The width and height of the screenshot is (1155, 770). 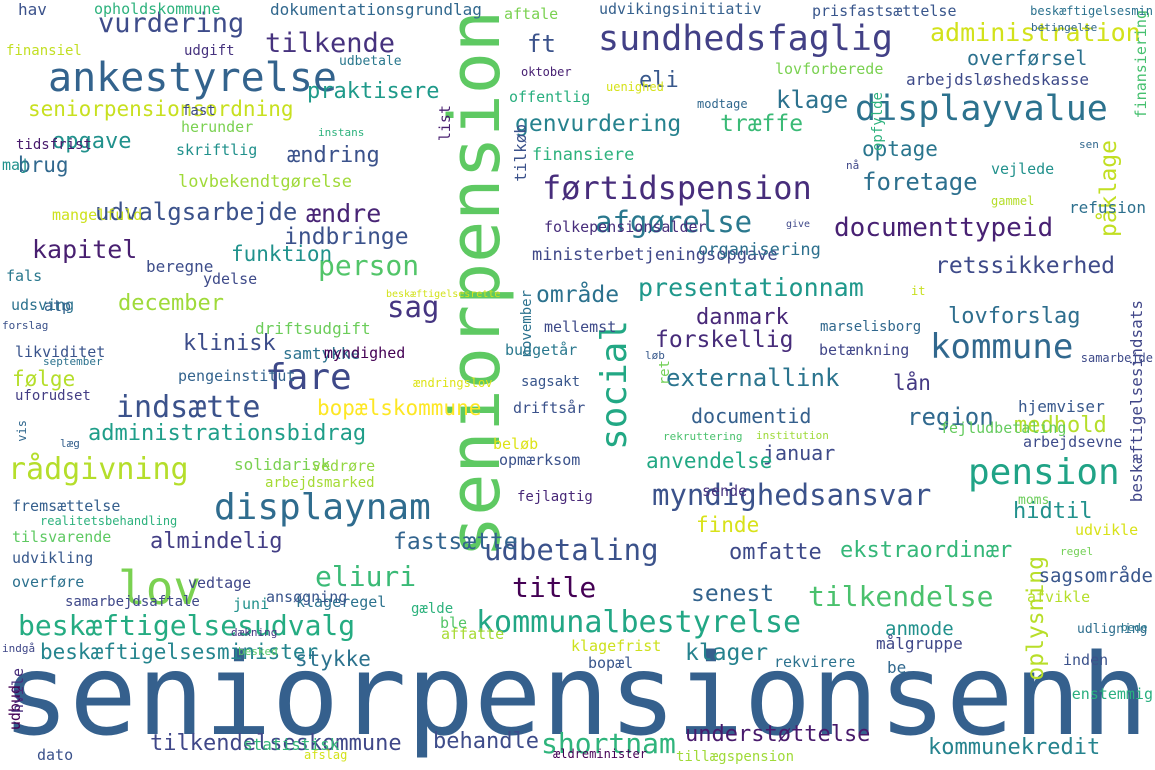 What do you see at coordinates (1107, 530) in the screenshot?
I see `cloud-word: udvikle` at bounding box center [1107, 530].